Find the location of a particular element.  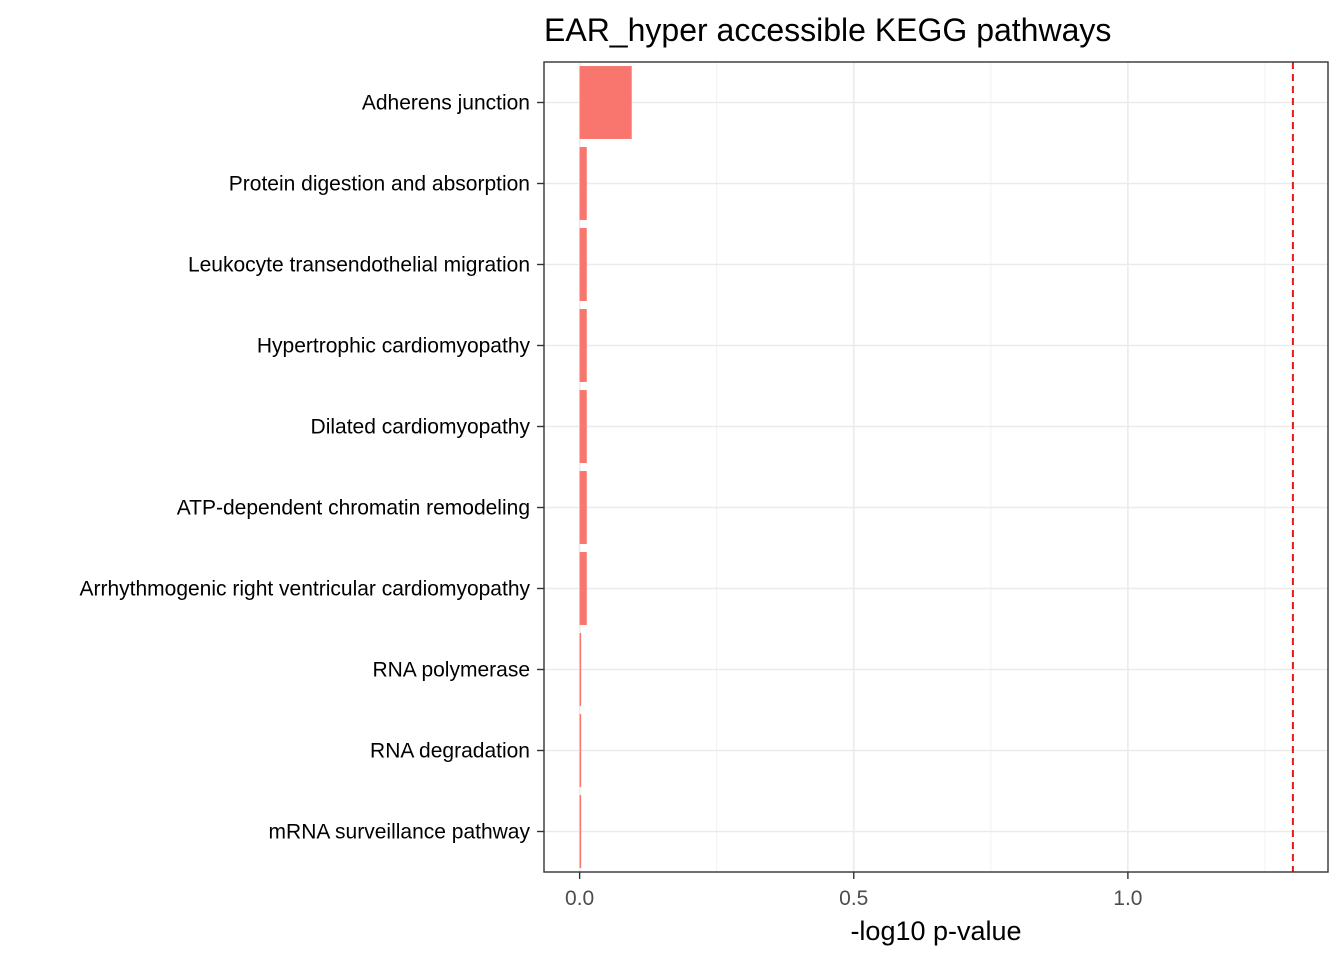

x-axis-title: -log10 p-value is located at coordinates (935, 931).